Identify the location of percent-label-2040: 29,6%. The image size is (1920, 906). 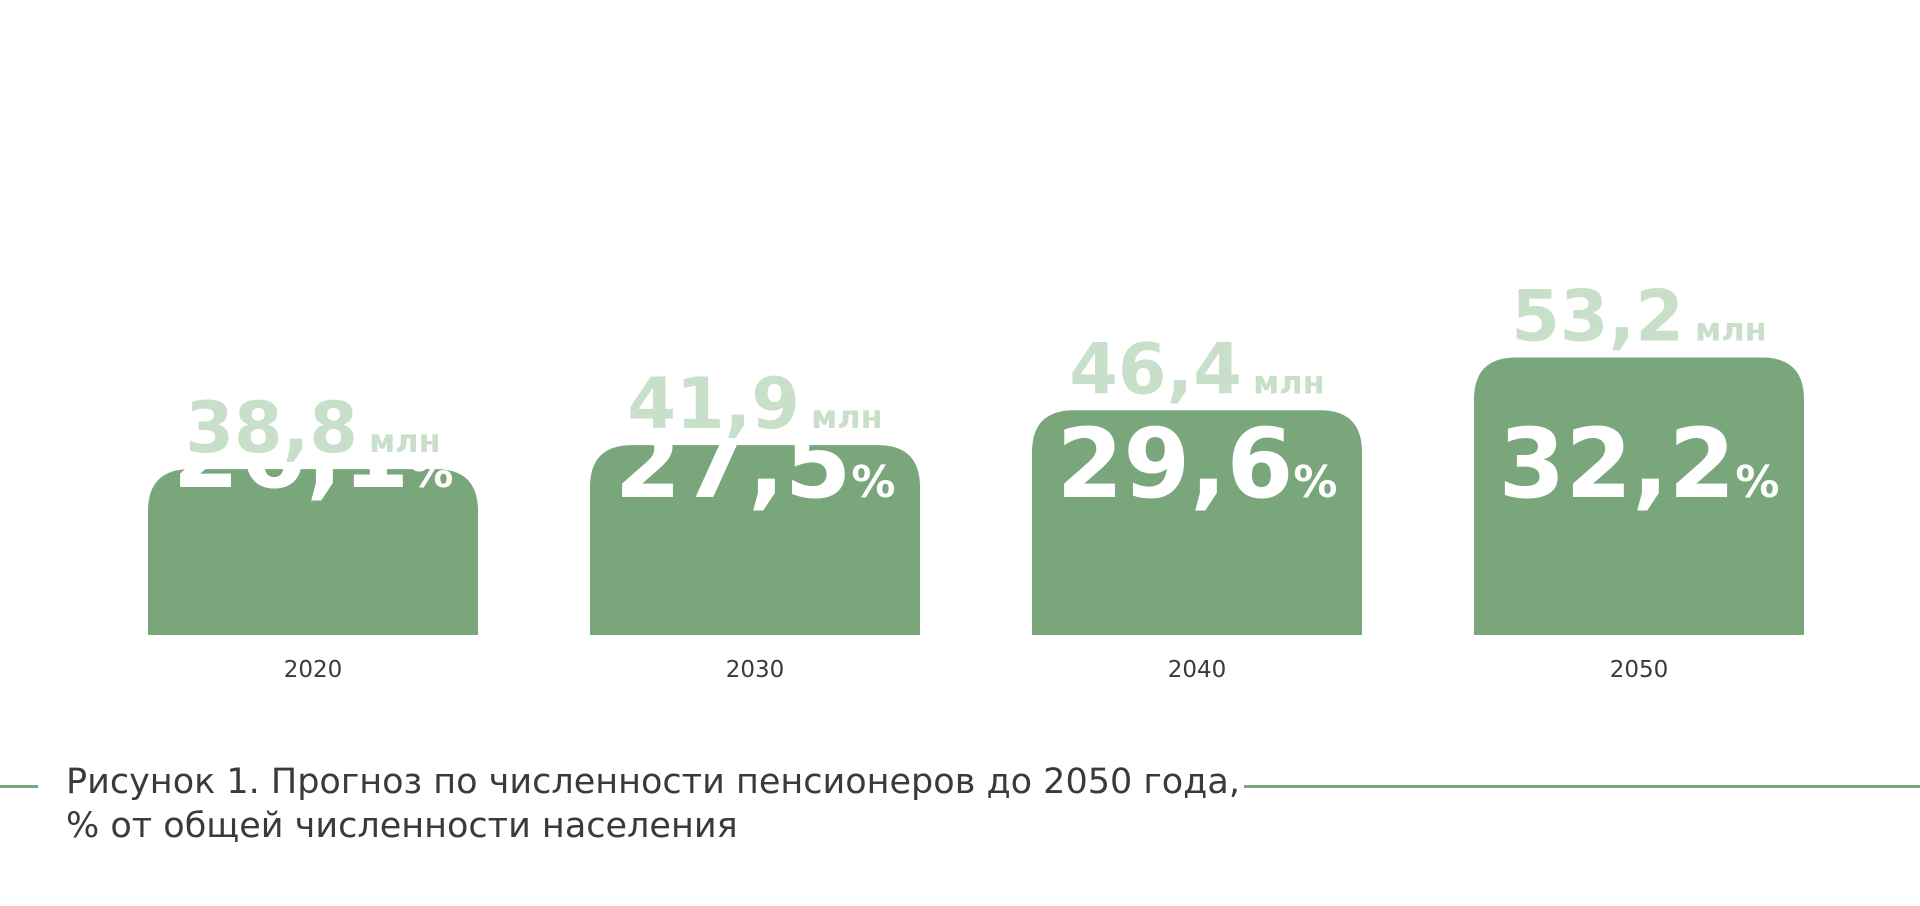
(1197, 464).